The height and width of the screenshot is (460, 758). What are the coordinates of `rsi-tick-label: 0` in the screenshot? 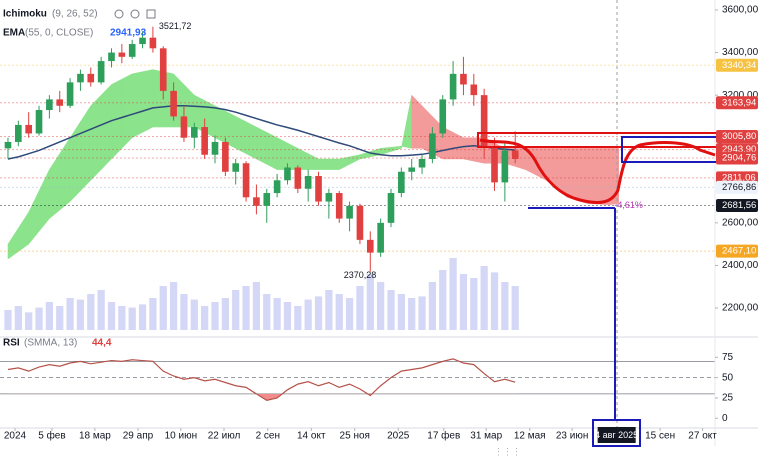 It's located at (725, 418).